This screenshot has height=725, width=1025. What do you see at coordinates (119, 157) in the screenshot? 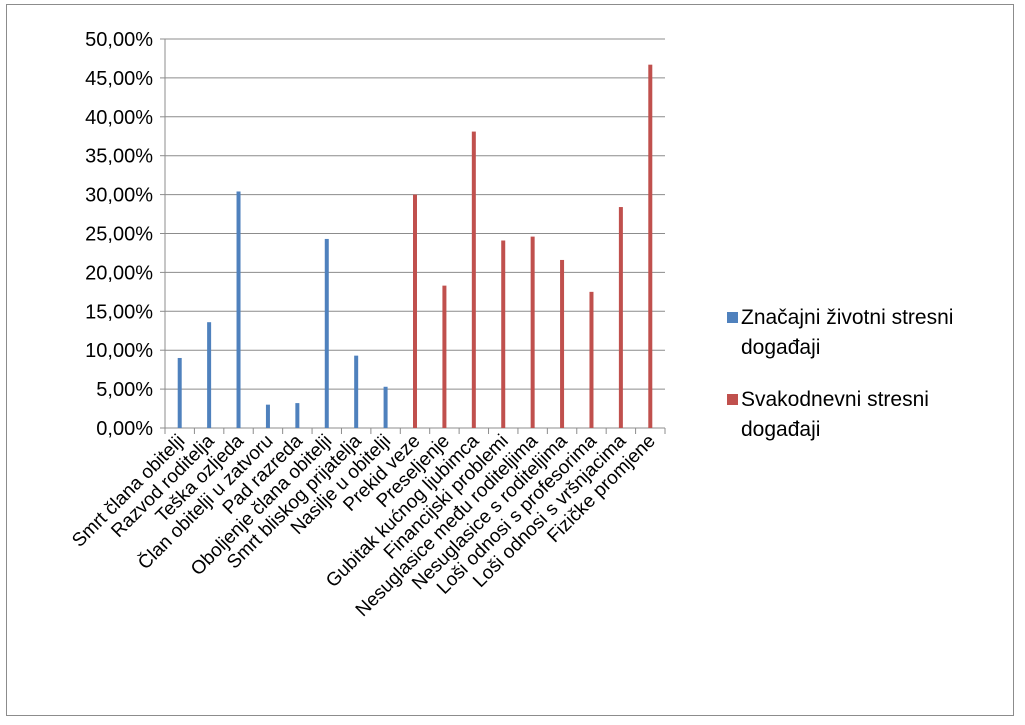
I see `y-tick-label: 35,00%` at bounding box center [119, 157].